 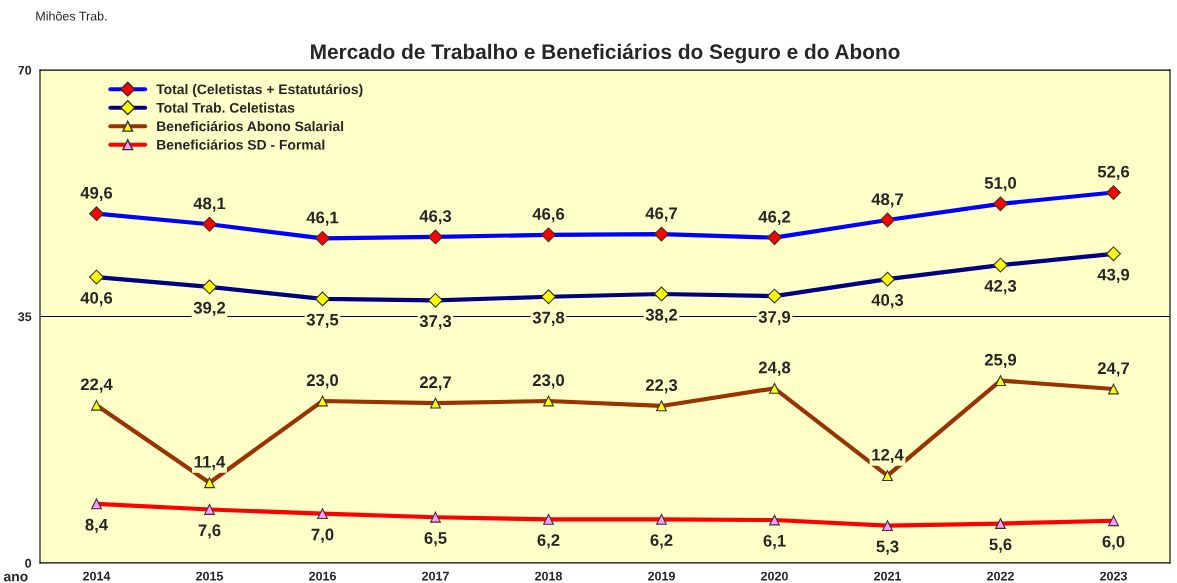 I want to click on data-label: 46,6, so click(x=548, y=215).